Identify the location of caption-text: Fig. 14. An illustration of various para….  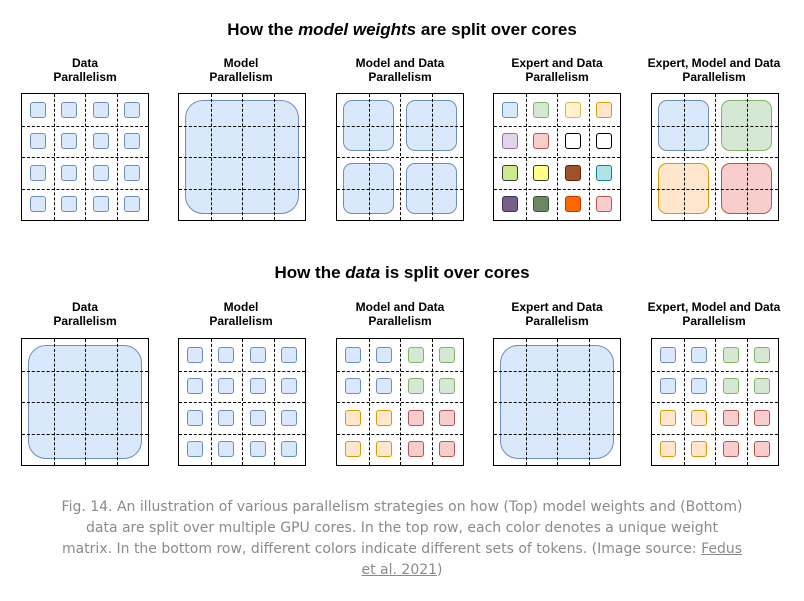
(402, 528).